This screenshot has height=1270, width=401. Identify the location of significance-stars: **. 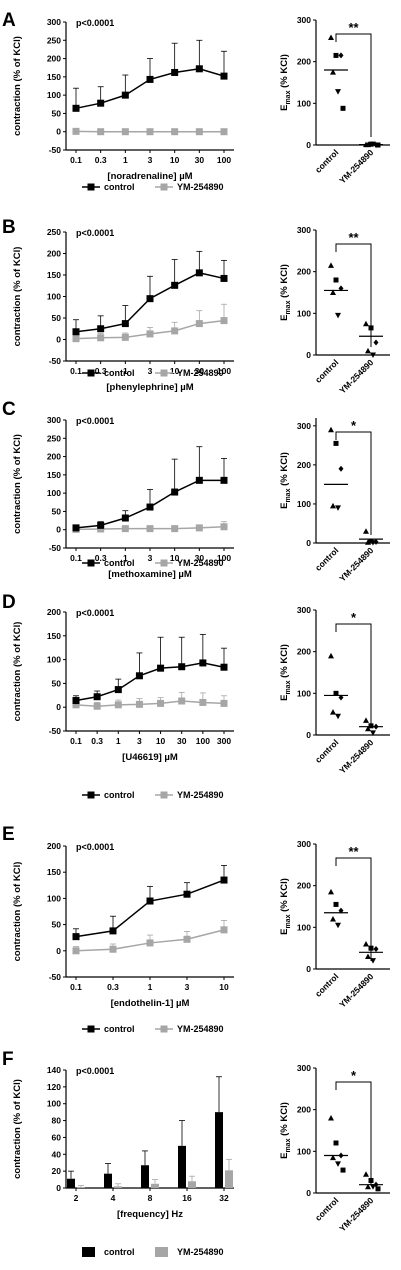
(353, 851).